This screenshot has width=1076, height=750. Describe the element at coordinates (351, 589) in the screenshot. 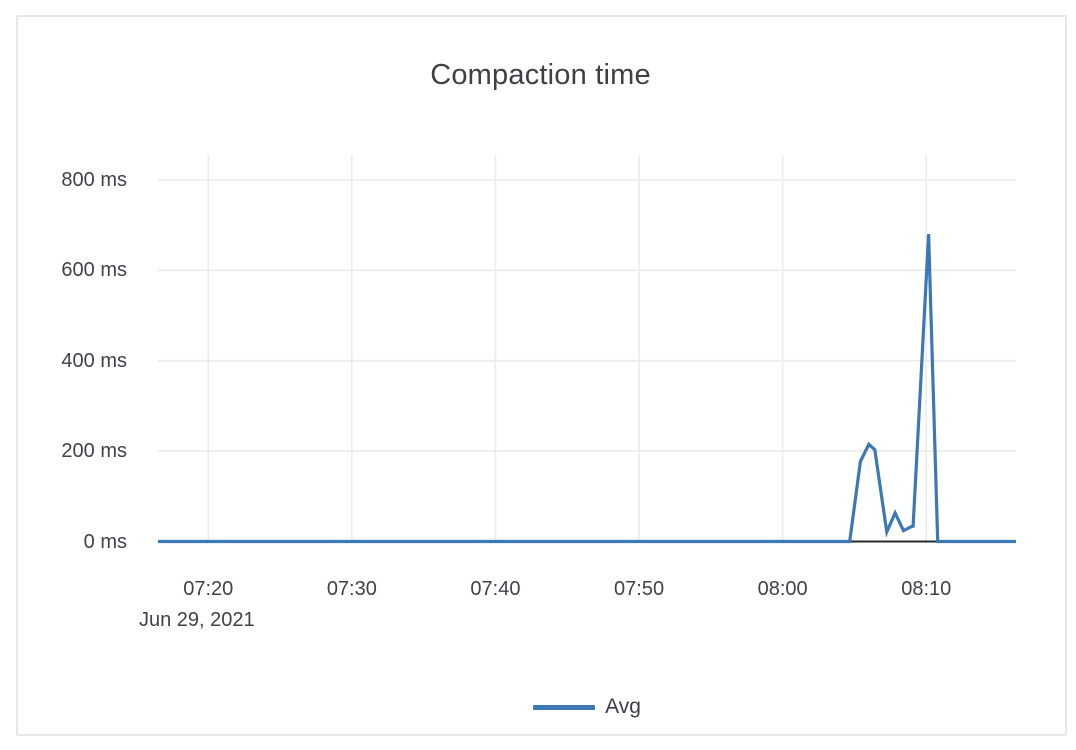

I see `x-tick-label: 07:30` at that location.